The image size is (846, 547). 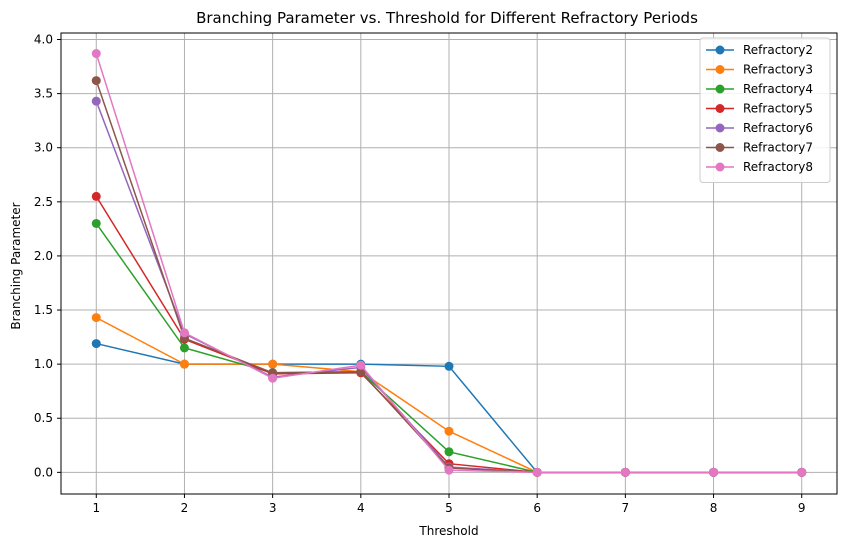 I want to click on y-tick-label: 0.5, so click(x=43, y=418).